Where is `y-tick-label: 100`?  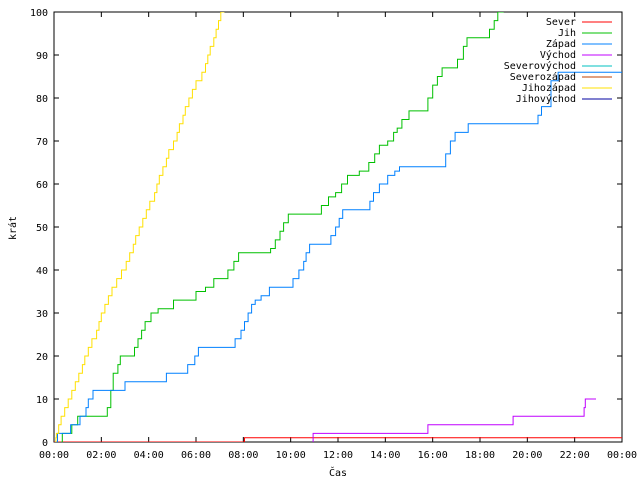 y-tick-label: 100 is located at coordinates (39, 13).